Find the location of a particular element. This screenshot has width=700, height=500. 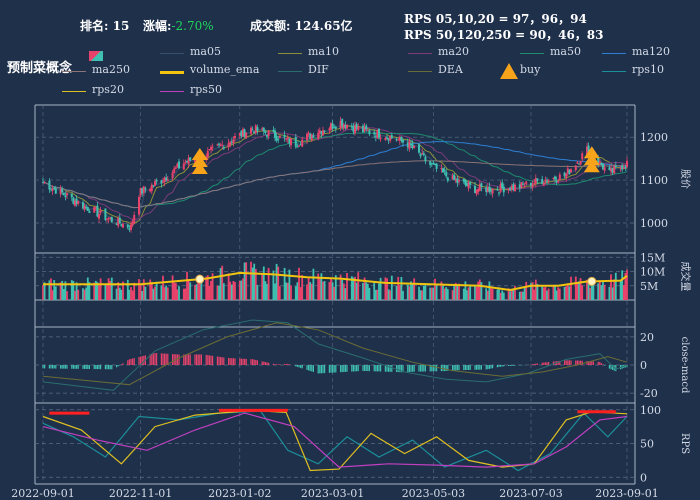

rps-panel-ytick-label: 100 is located at coordinates (650, 410).